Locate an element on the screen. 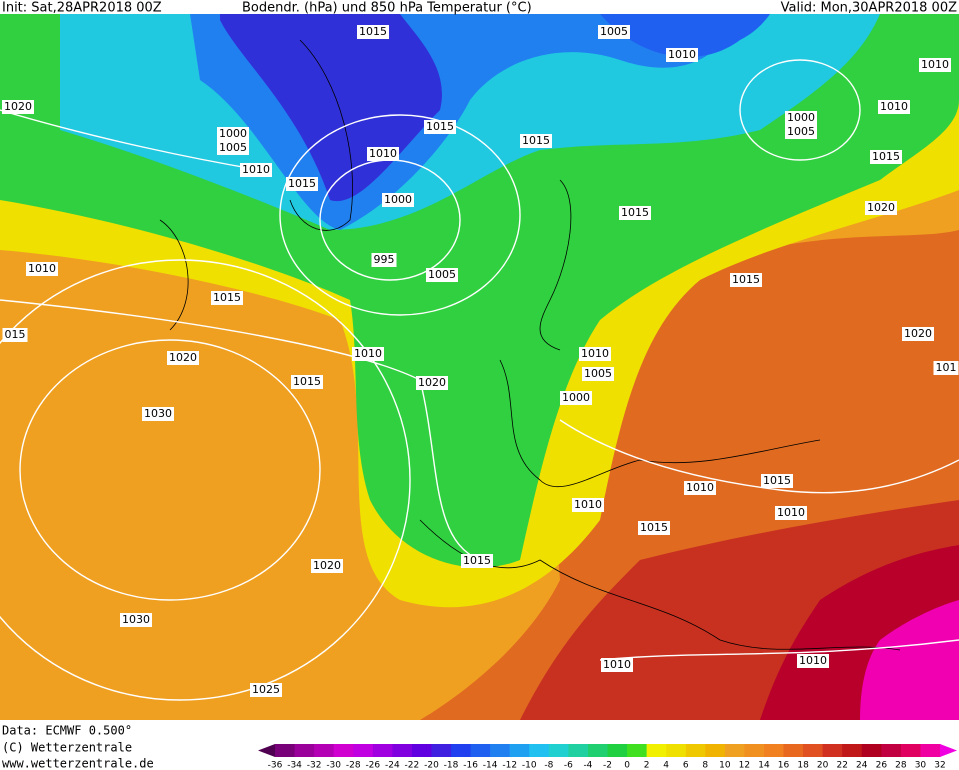 Image resolution: width=959 pixels, height=770 pixels. isobar-label: 101 is located at coordinates (946, 367).